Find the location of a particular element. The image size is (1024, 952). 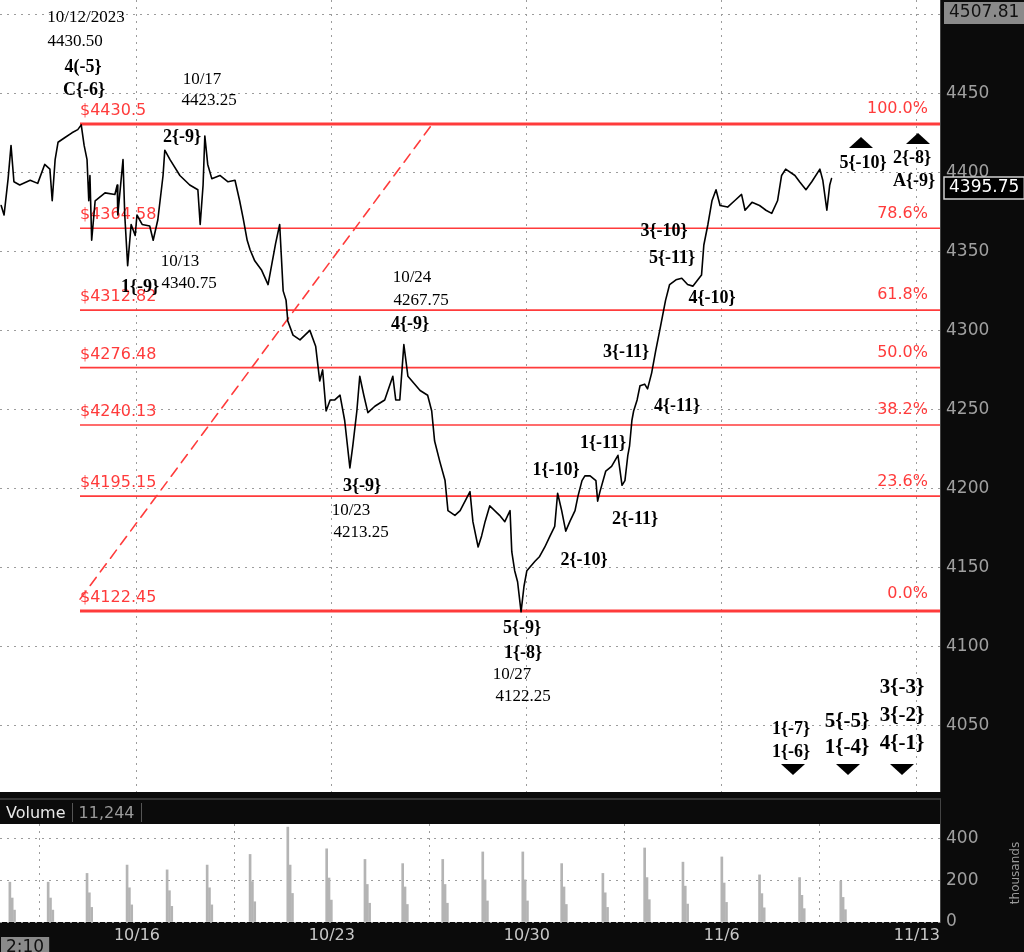

annotation: 2{-8} is located at coordinates (912, 156).